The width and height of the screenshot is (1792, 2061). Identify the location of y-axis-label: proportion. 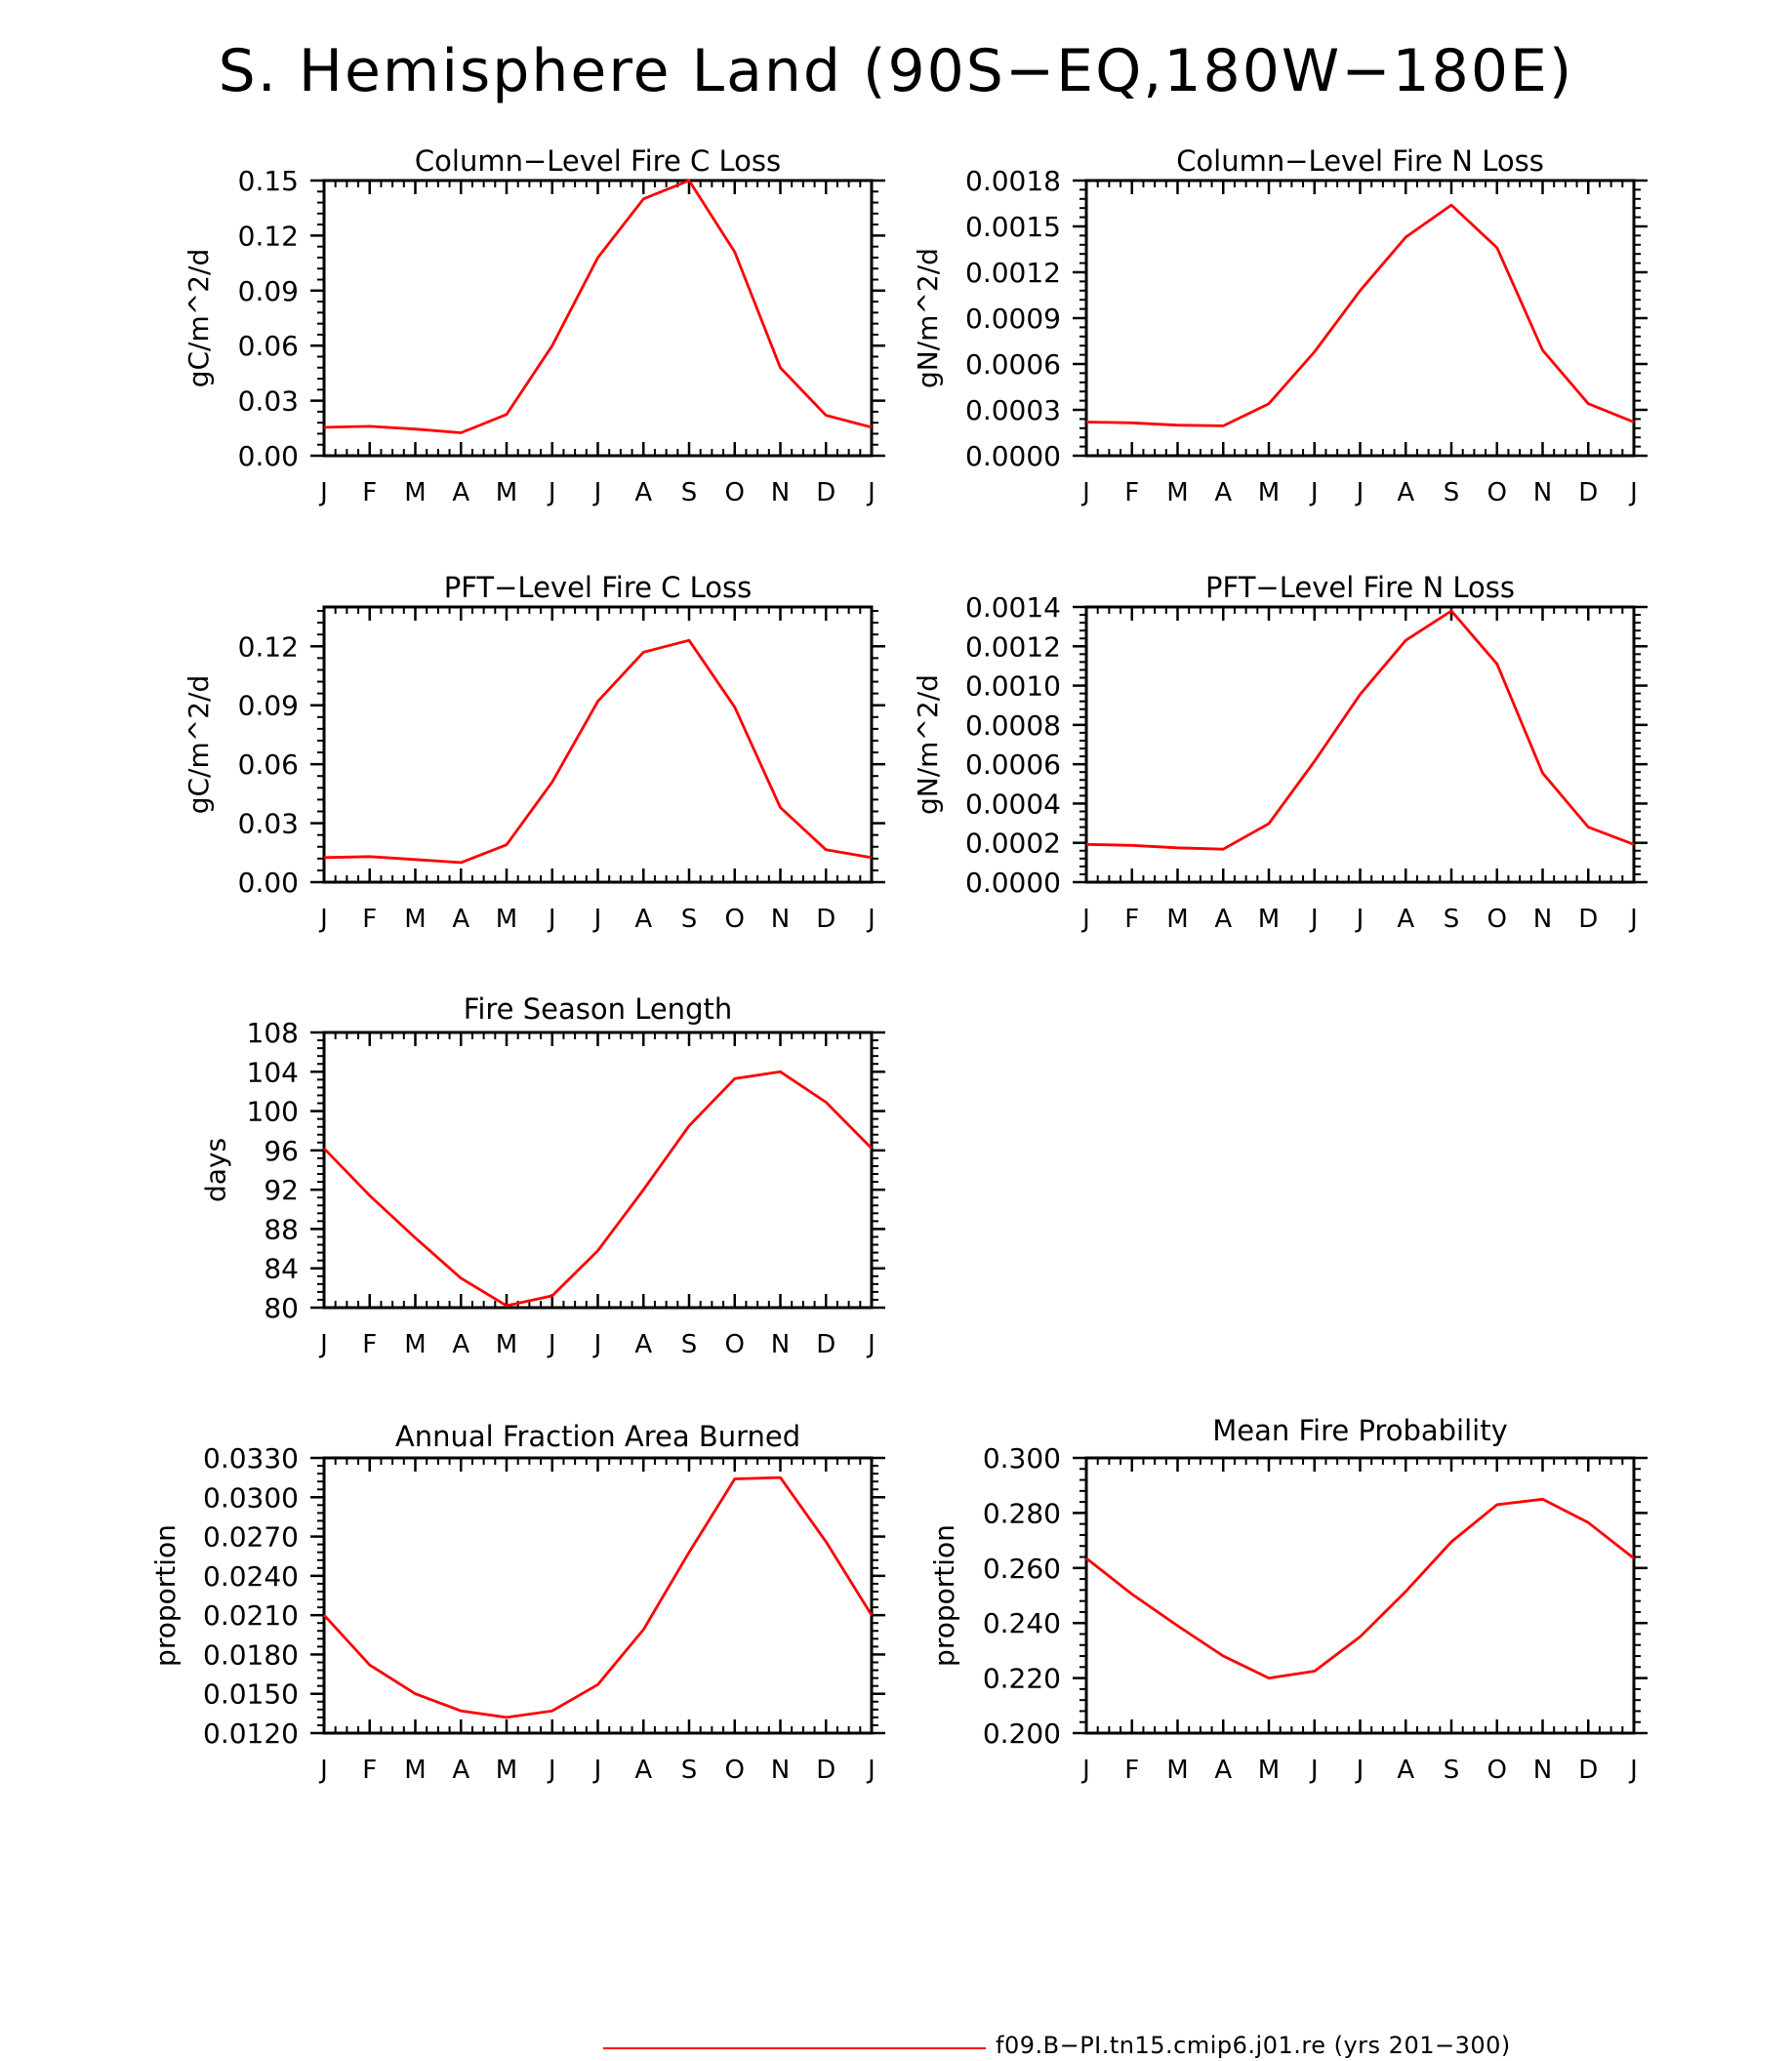
(165, 1595).